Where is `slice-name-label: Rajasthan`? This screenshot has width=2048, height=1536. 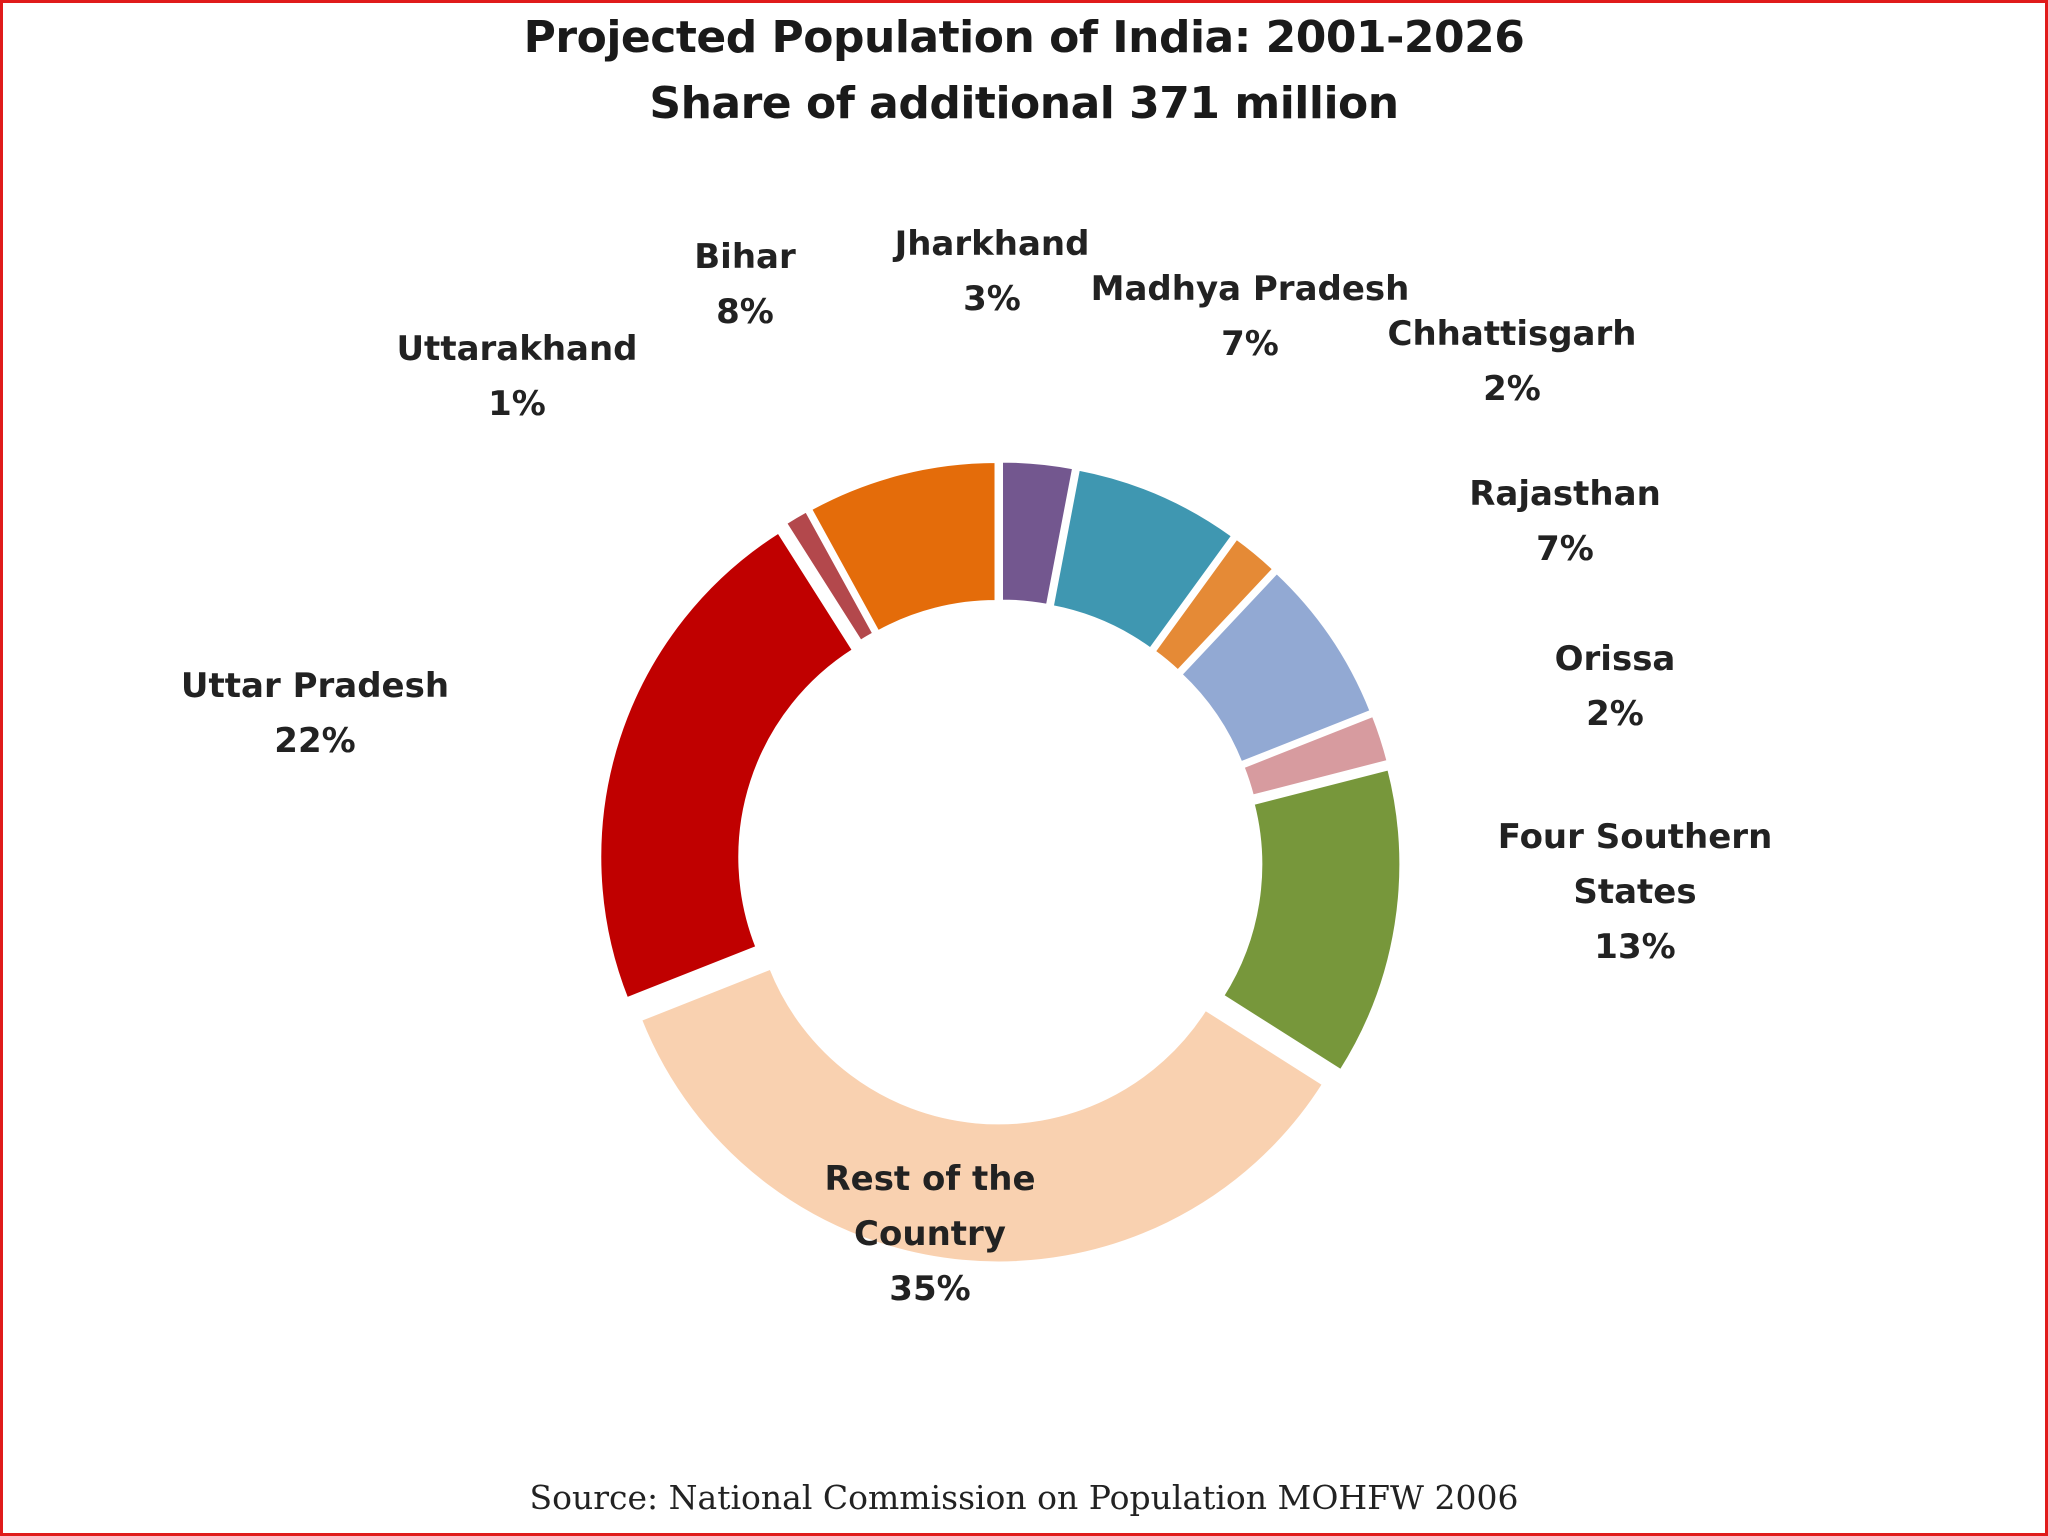 slice-name-label: Rajasthan is located at coordinates (1565, 494).